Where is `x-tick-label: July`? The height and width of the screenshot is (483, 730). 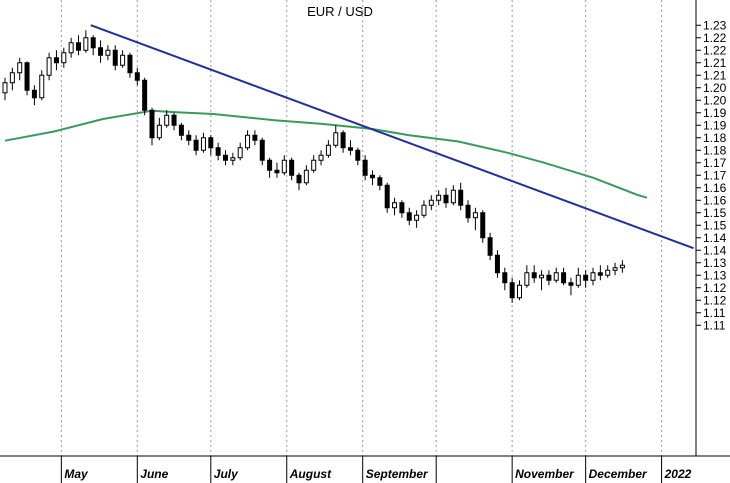 x-tick-label: July is located at coordinates (226, 474).